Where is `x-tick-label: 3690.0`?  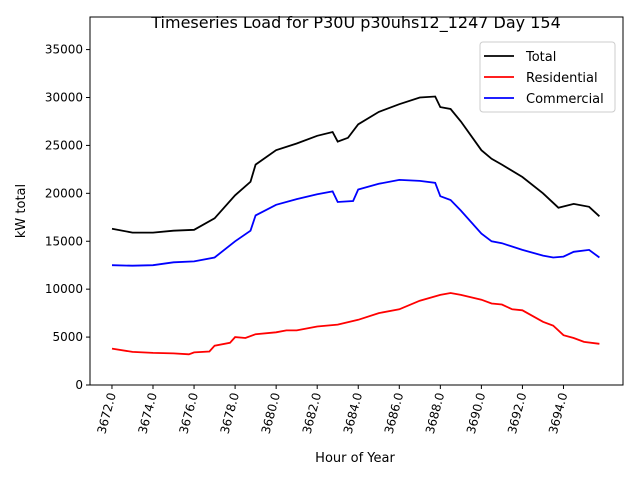 x-tick-label: 3690.0 is located at coordinates (476, 413).